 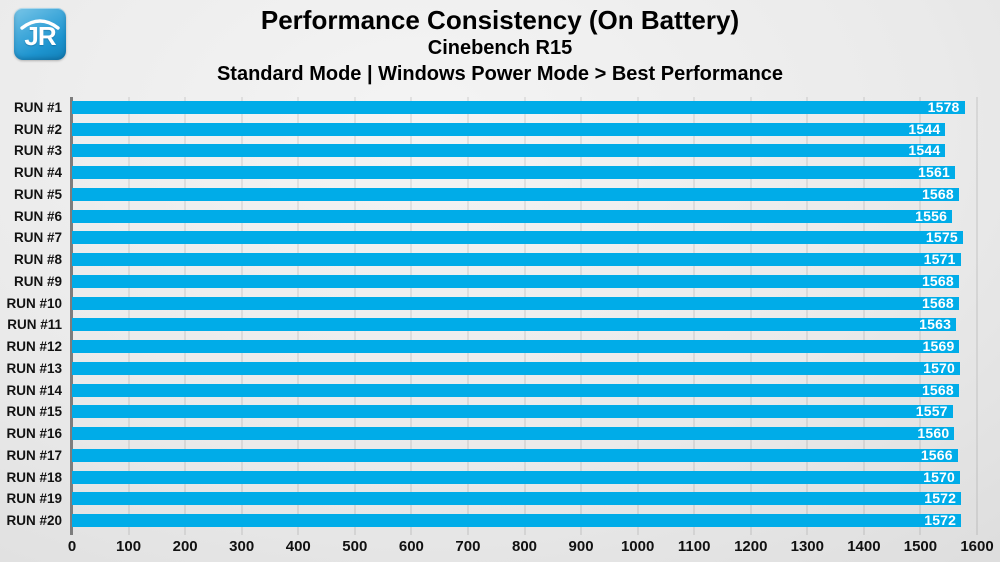 What do you see at coordinates (468, 546) in the screenshot?
I see `x-tick-label: 700` at bounding box center [468, 546].